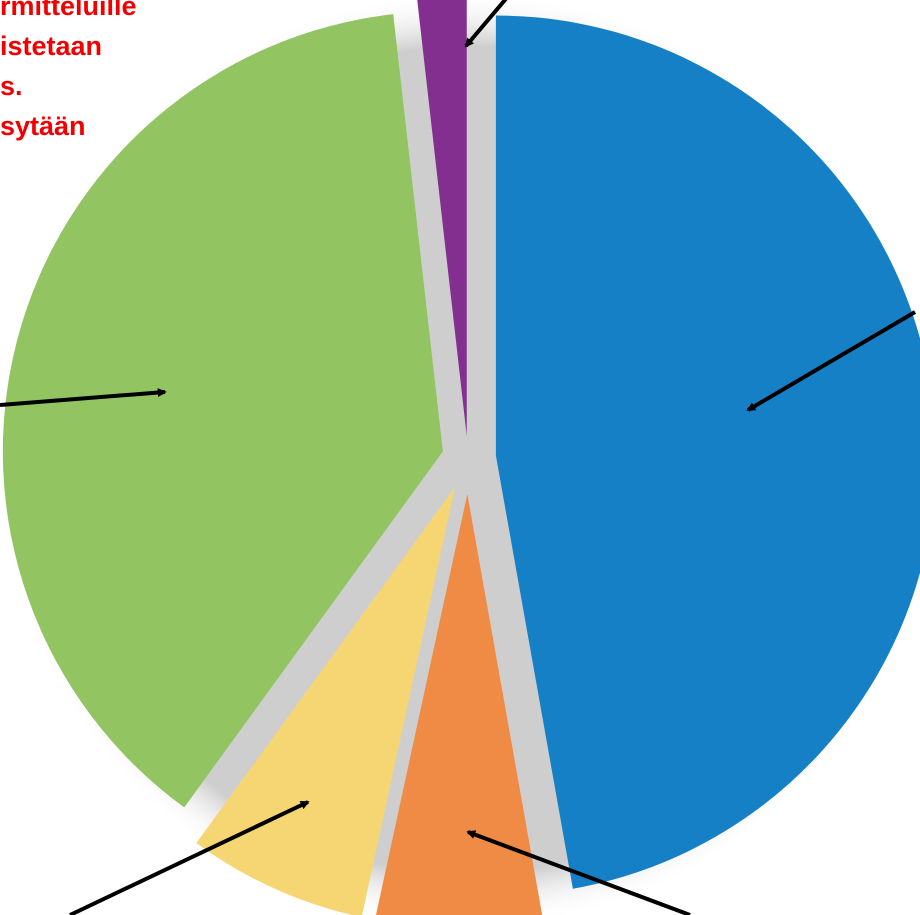  Describe the element at coordinates (51, 46) in the screenshot. I see `annotation-line-2: istetaan` at that location.